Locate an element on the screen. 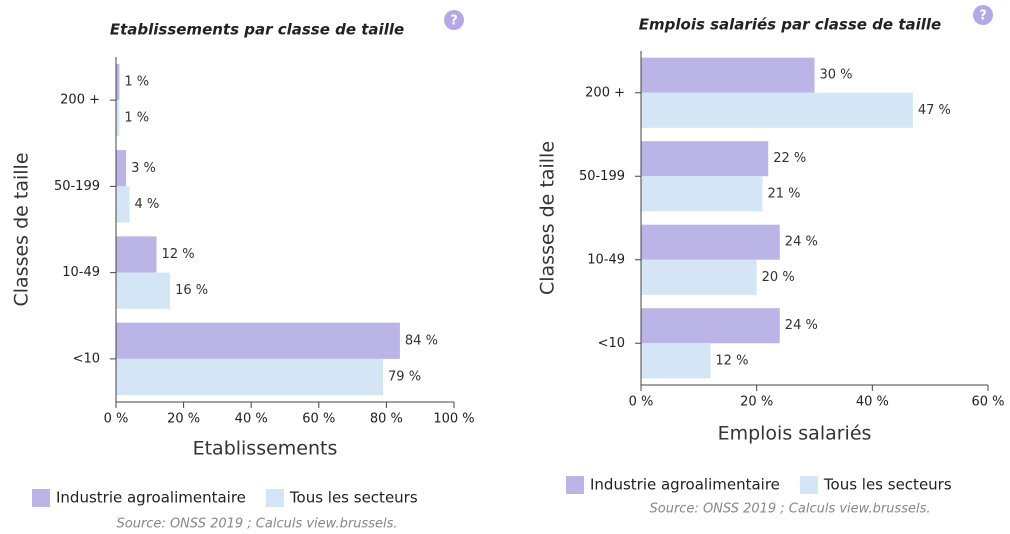 The width and height of the screenshot is (1010, 534). value-label: 79 % is located at coordinates (404, 376).